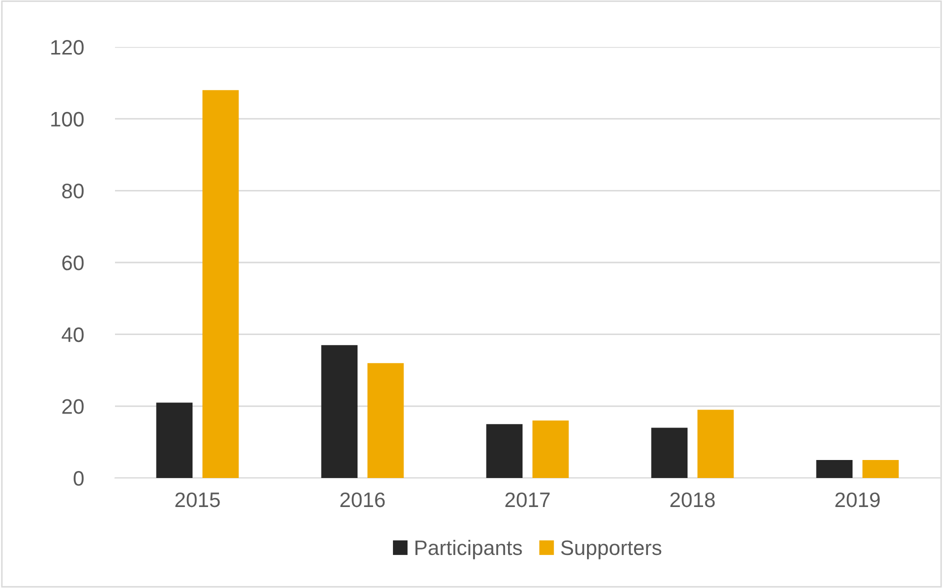 Image resolution: width=943 pixels, height=588 pixels. What do you see at coordinates (79, 478) in the screenshot?
I see `y-tick-label: 0` at bounding box center [79, 478].